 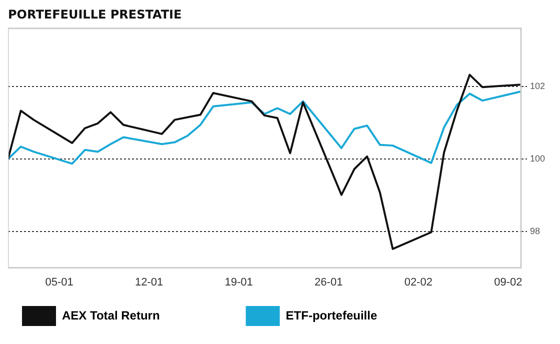 I want to click on x-tick-label: 09-02, so click(x=508, y=282).